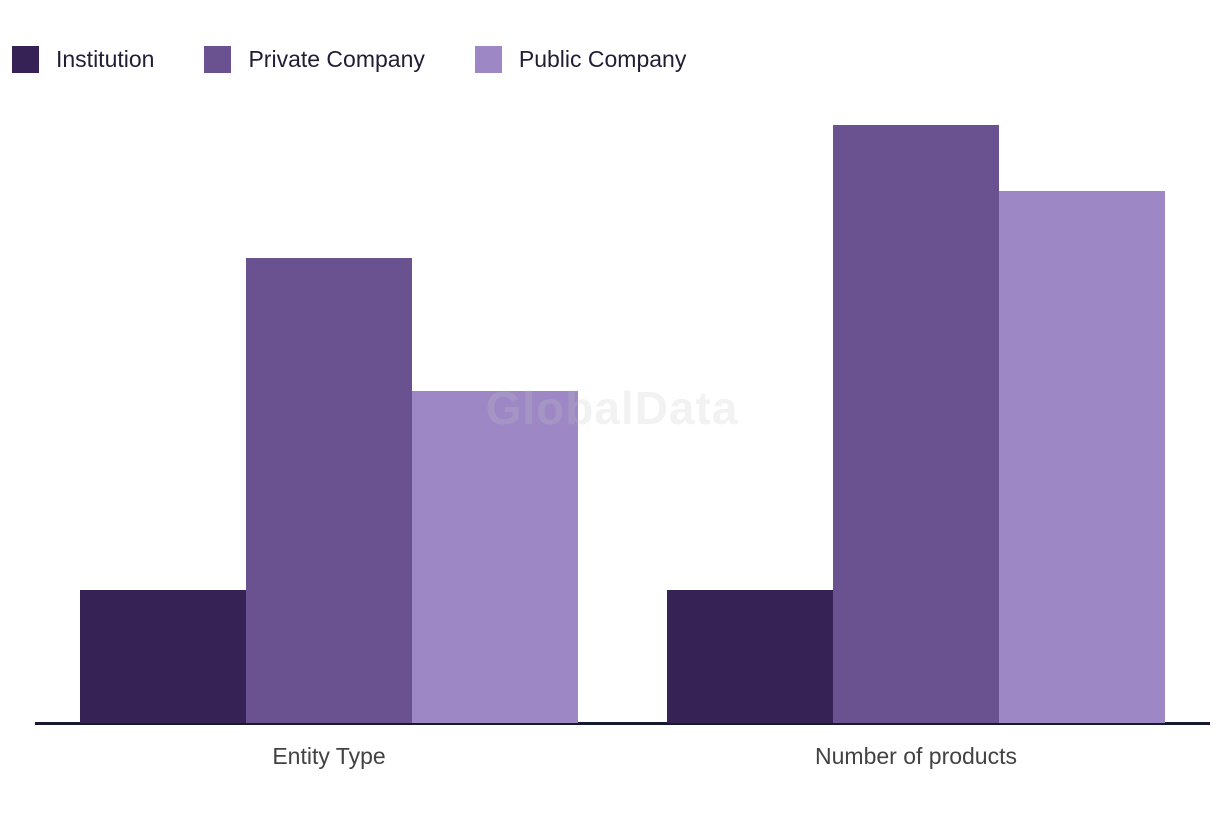 This screenshot has height=820, width=1220. I want to click on legend-label: Private Company, so click(336, 58).